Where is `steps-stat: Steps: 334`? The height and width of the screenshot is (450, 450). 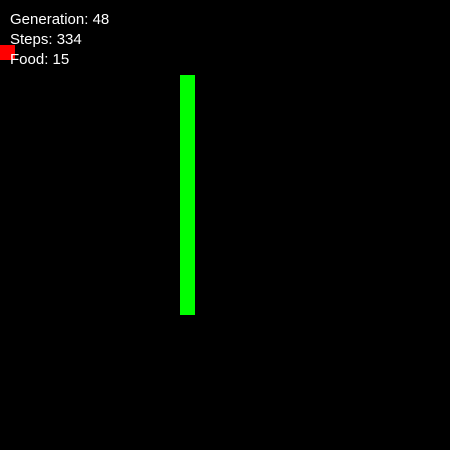
steps-stat: Steps: 334 is located at coordinates (59, 40).